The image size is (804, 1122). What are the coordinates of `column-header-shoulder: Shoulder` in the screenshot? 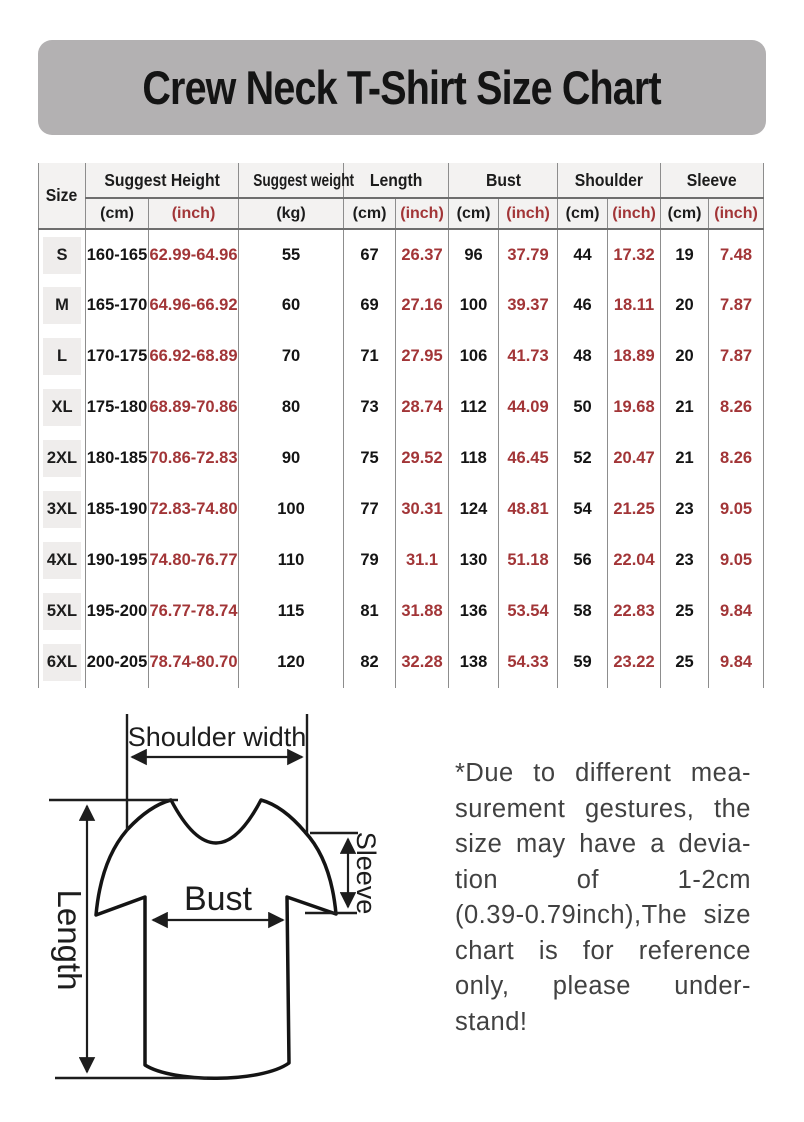 It's located at (609, 181).